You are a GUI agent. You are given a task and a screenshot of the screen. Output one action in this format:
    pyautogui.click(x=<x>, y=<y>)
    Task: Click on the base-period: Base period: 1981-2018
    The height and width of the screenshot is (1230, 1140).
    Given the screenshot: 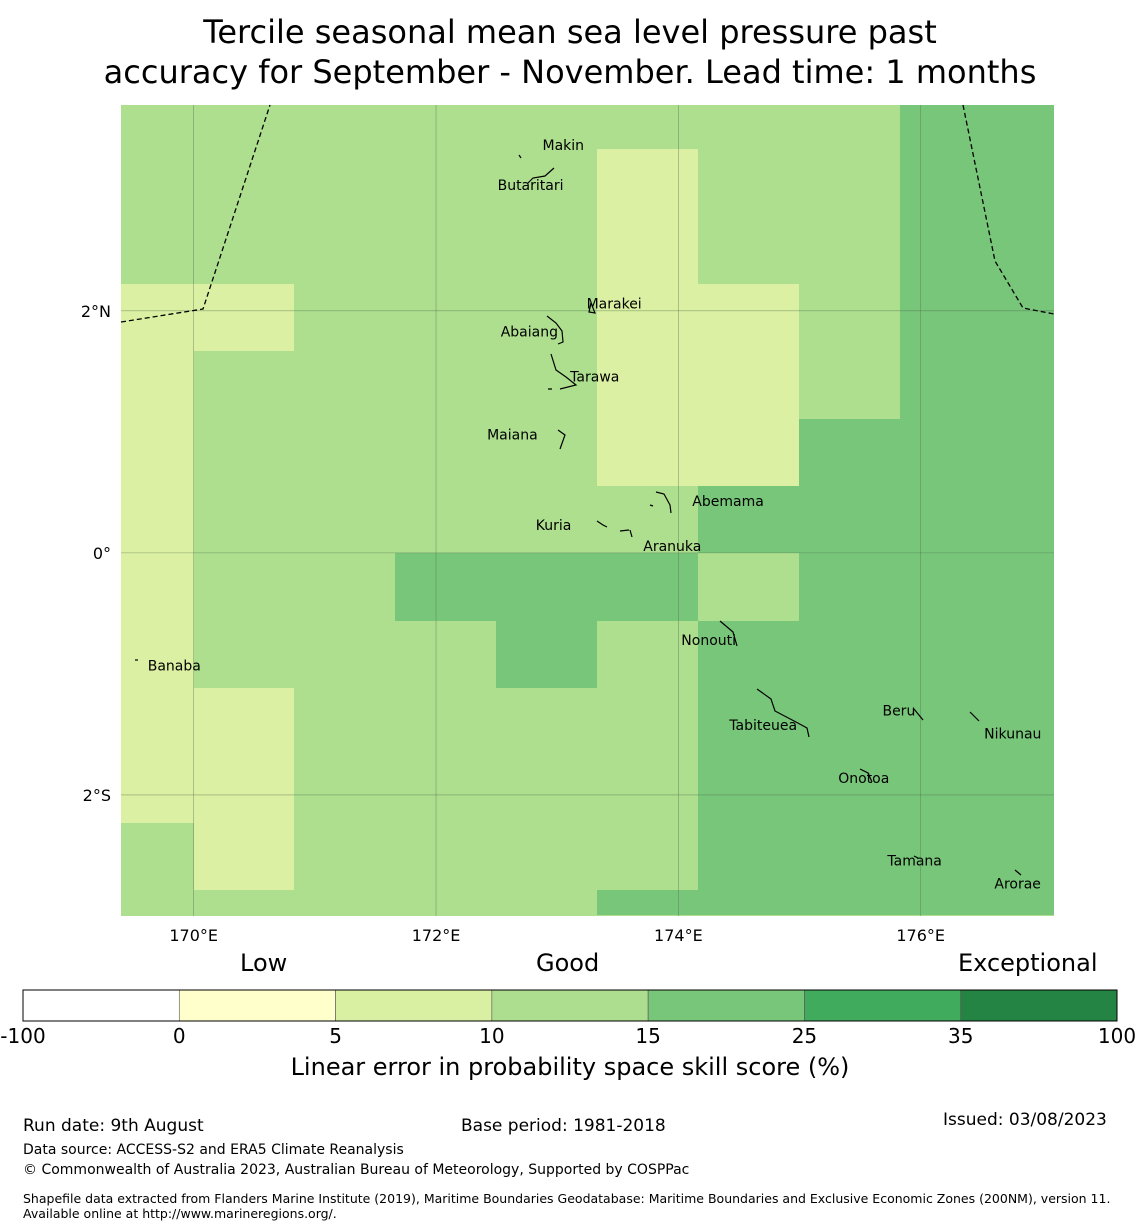 What is the action you would take?
    pyautogui.click(x=563, y=1126)
    